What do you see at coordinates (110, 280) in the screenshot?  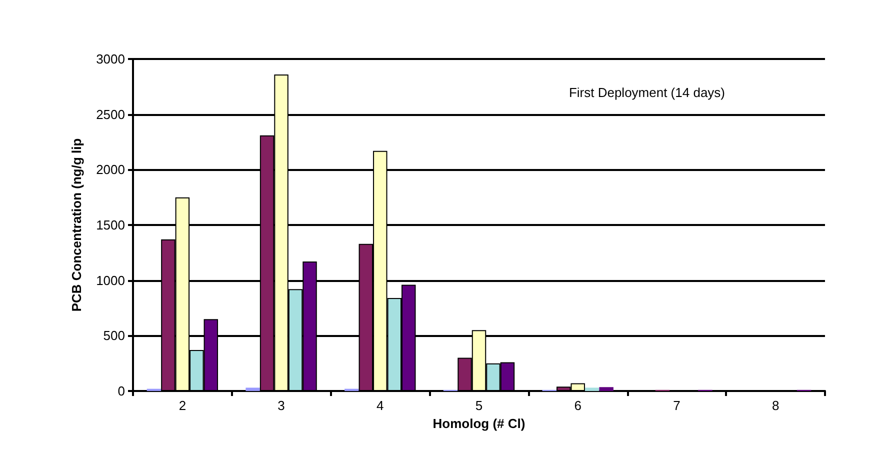 I see `y-tick-label: 1000` at bounding box center [110, 280].